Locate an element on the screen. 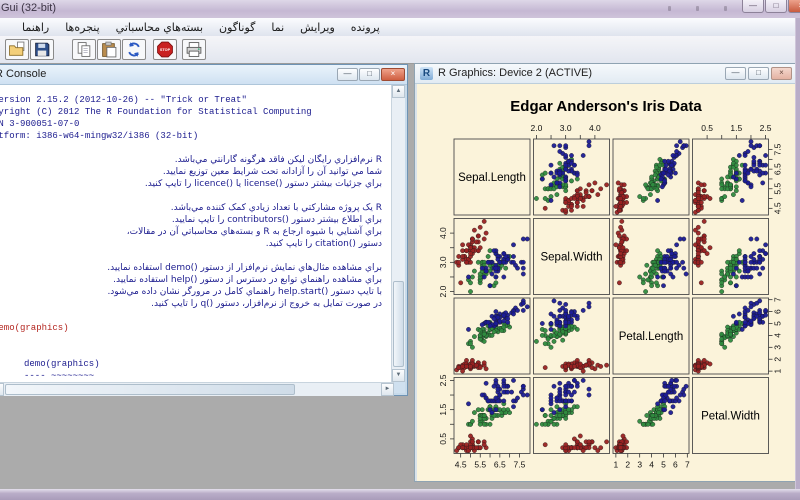 The image size is (800, 500). console-restore-button: □ is located at coordinates (369, 74).